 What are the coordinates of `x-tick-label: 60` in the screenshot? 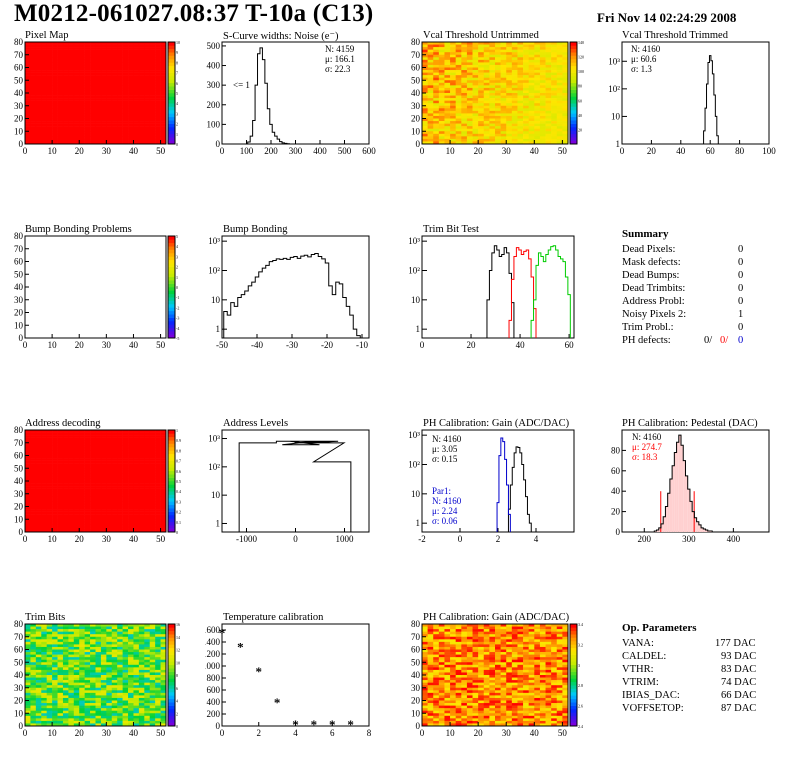 It's located at (711, 151).